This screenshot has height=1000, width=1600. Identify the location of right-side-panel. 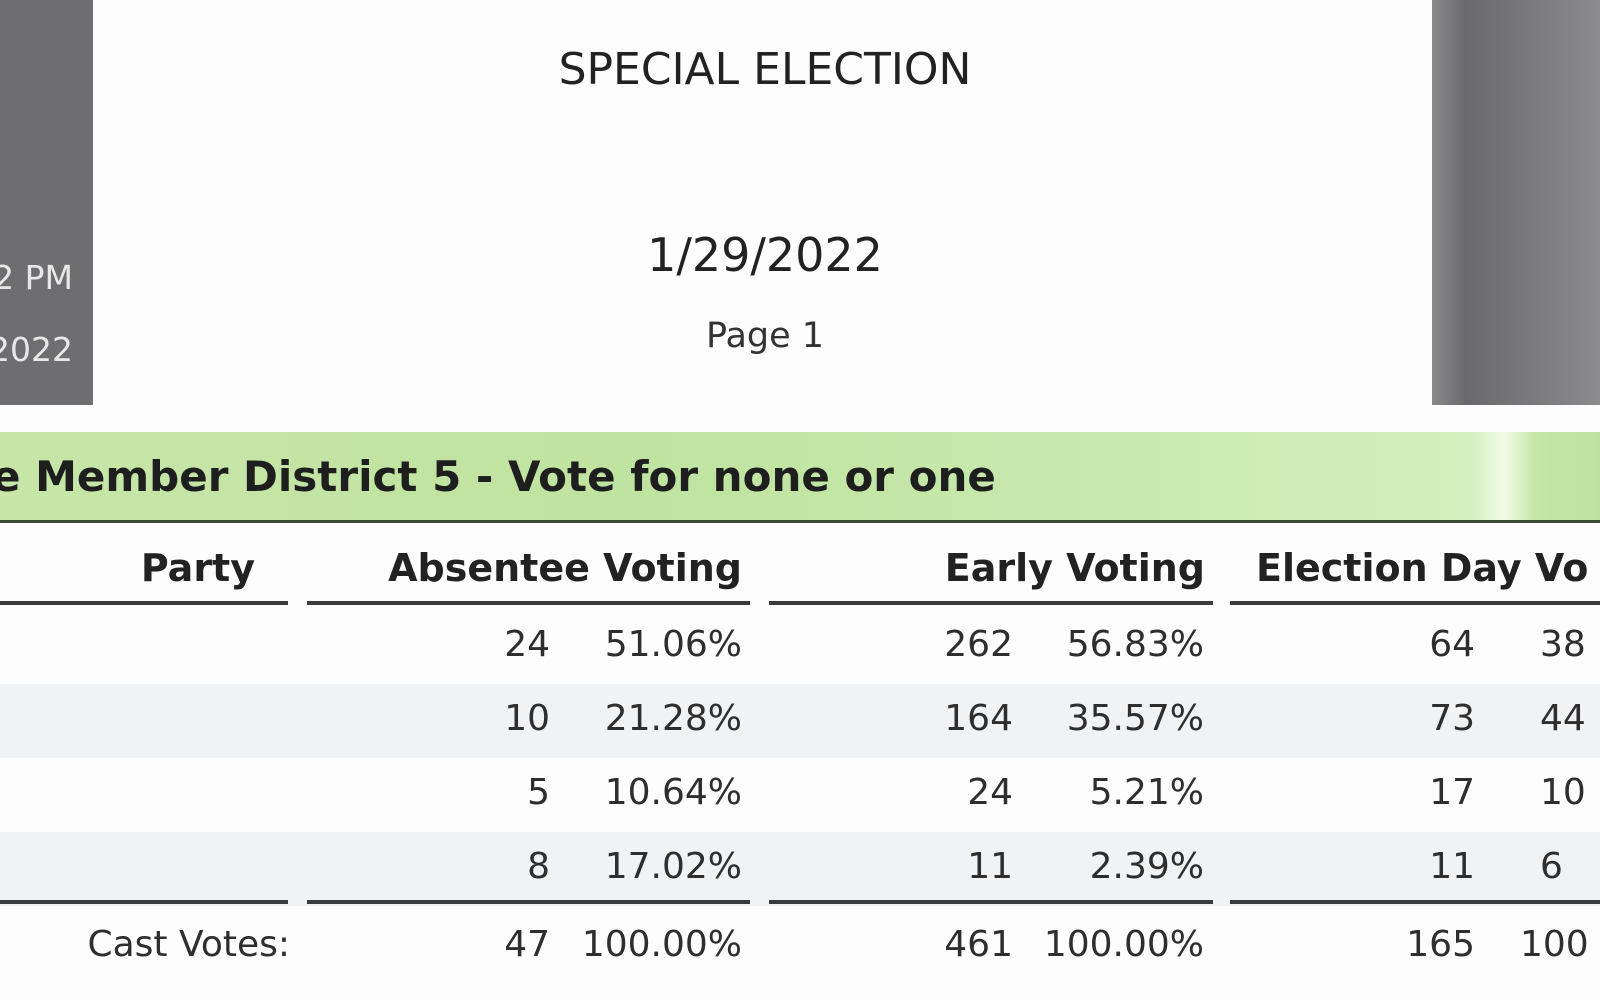
(1516, 202).